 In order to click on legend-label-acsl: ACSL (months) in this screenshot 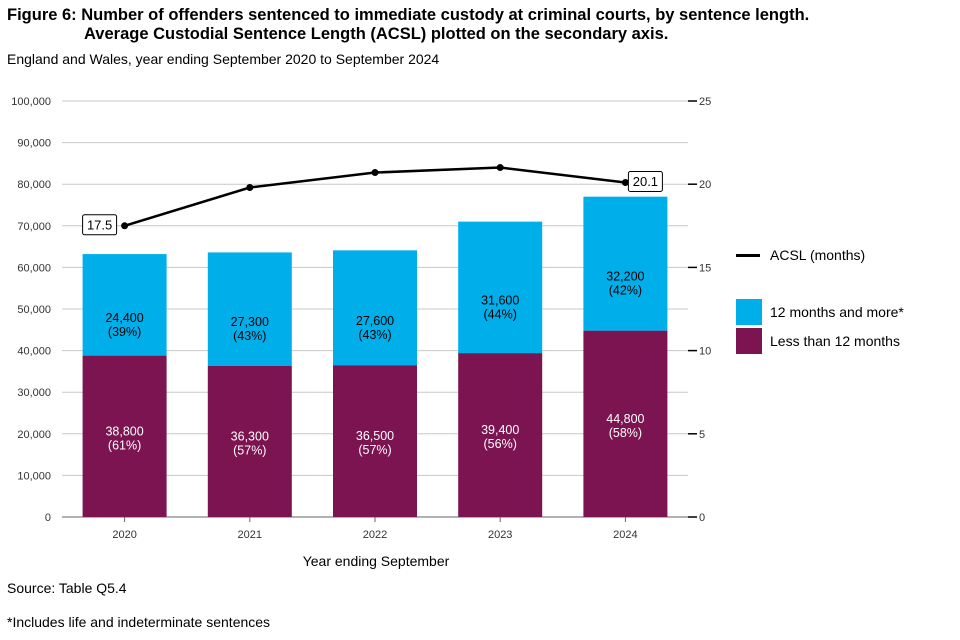, I will do `click(818, 255)`.